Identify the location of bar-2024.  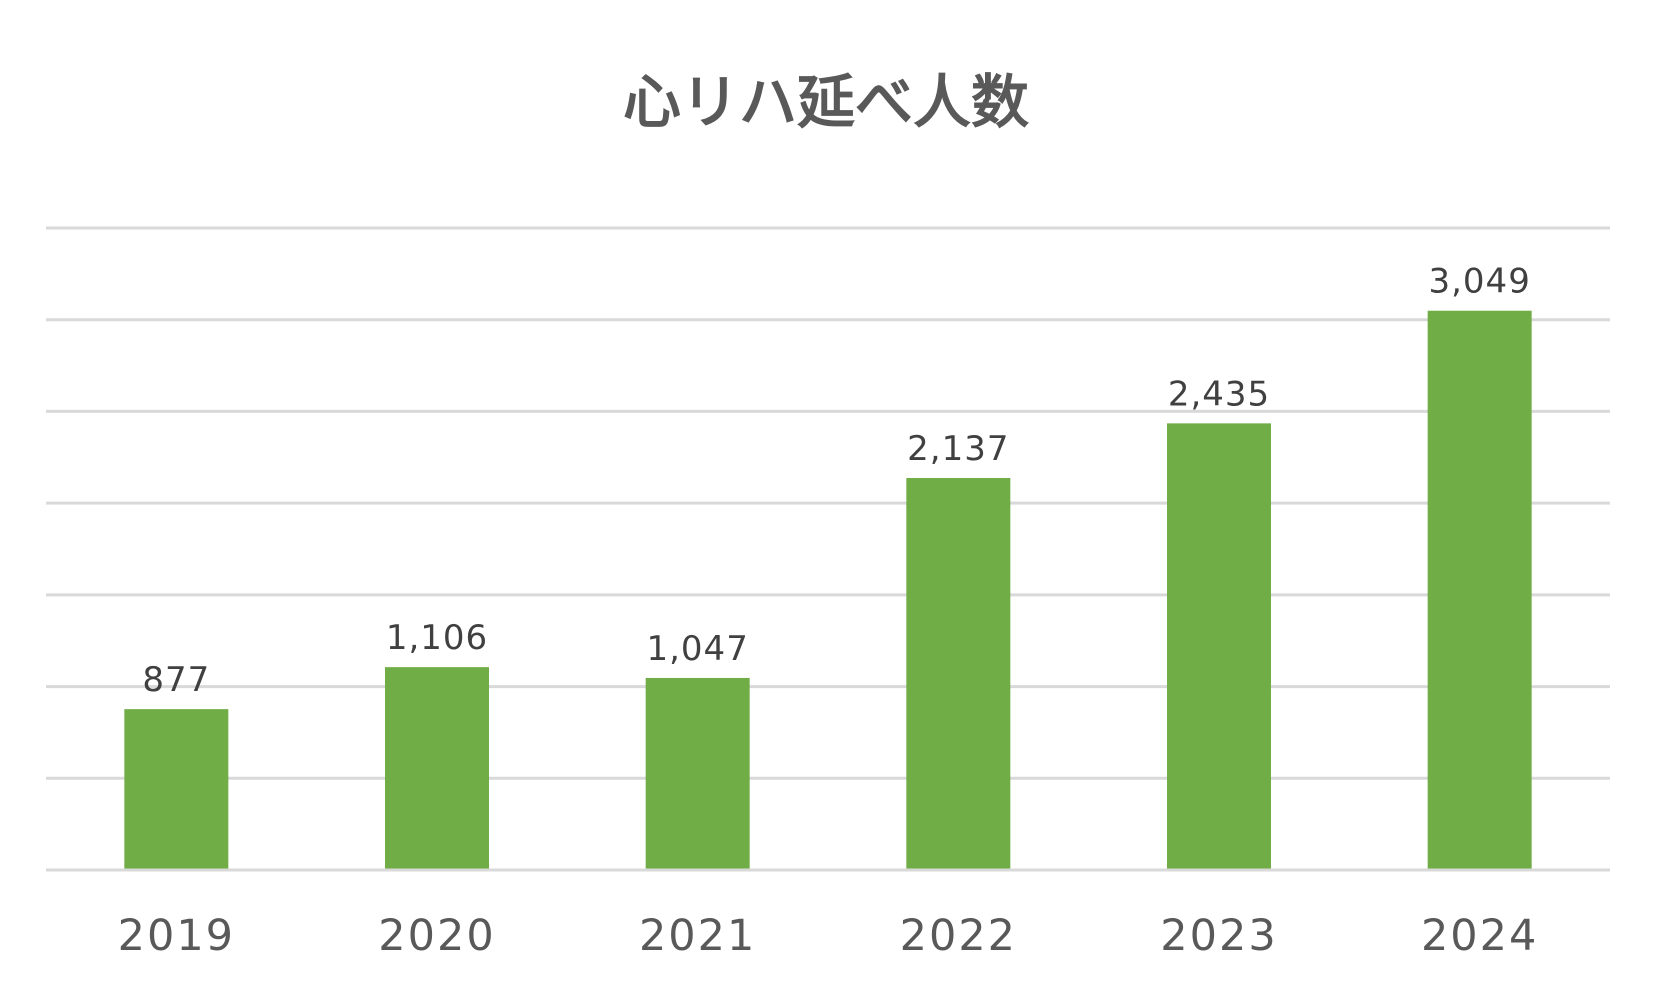
(1479, 589).